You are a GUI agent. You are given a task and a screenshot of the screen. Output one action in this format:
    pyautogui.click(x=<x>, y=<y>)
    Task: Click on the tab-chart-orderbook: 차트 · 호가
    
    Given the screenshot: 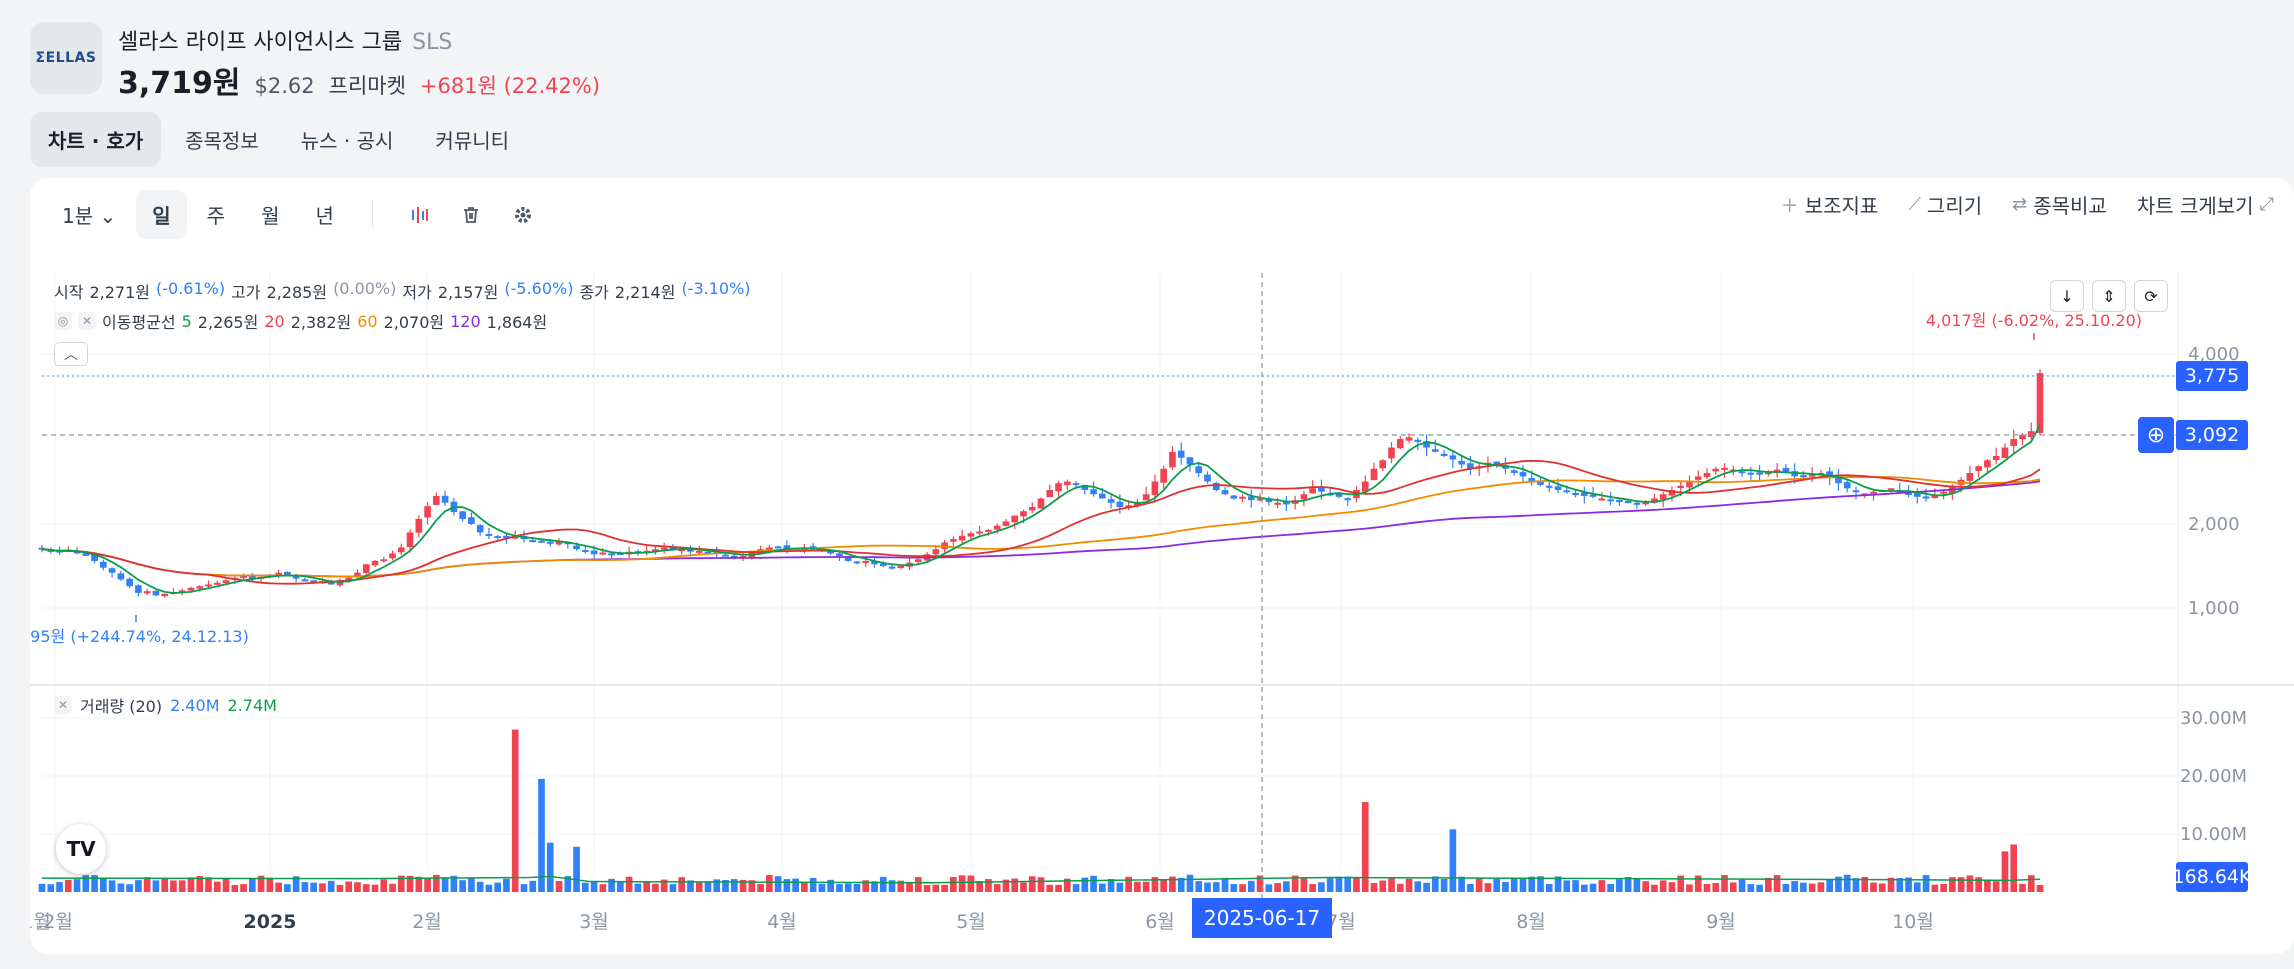 What is the action you would take?
    pyautogui.click(x=96, y=139)
    